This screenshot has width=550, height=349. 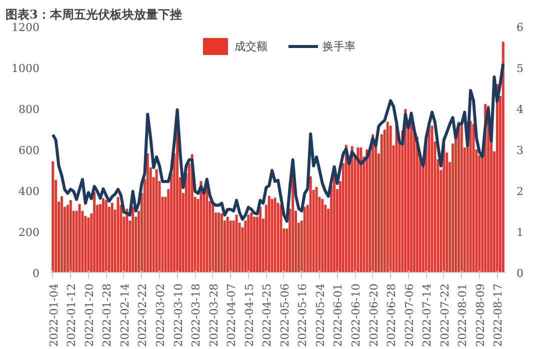 I want to click on x-tick-label: 2022-02-22, so click(x=143, y=315).